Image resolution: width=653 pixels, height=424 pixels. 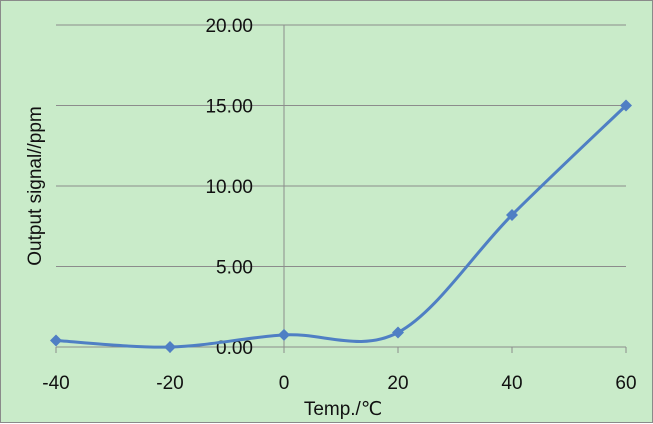 What do you see at coordinates (339, 370) in the screenshot?
I see `x-axis-ticks: -40 -20 0 20 40 60` at bounding box center [339, 370].